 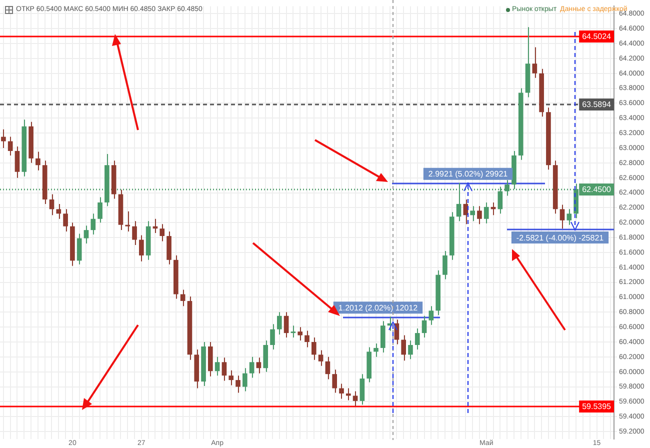 What do you see at coordinates (468, 174) in the screenshot?
I see `annotation: 2.9921 (5.02%) 29921` at bounding box center [468, 174].